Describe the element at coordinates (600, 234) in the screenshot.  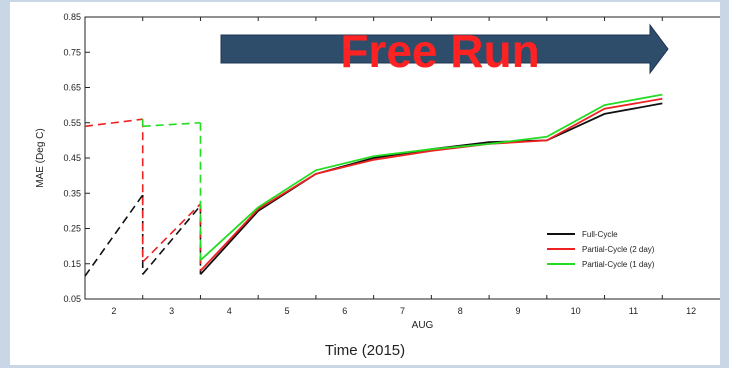
I see `legend-label: Full-Cycle` at that location.